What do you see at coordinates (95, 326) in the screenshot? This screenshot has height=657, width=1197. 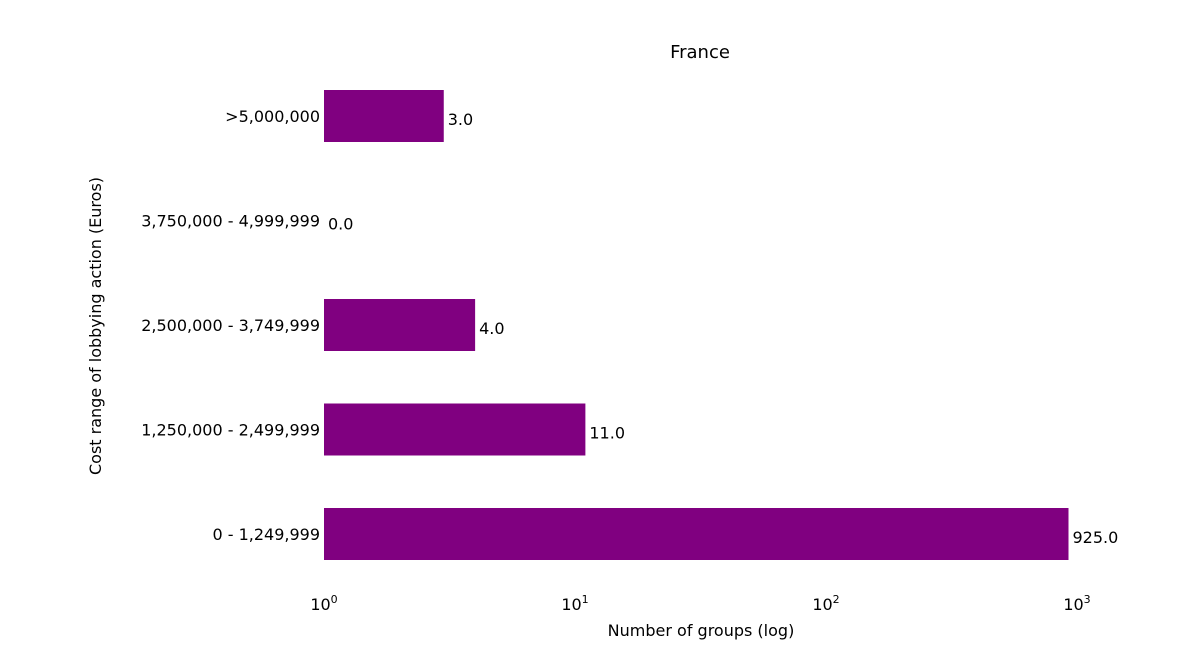 I see `y-axis-label: Cost range of lobbying action (Euros)` at bounding box center [95, 326].